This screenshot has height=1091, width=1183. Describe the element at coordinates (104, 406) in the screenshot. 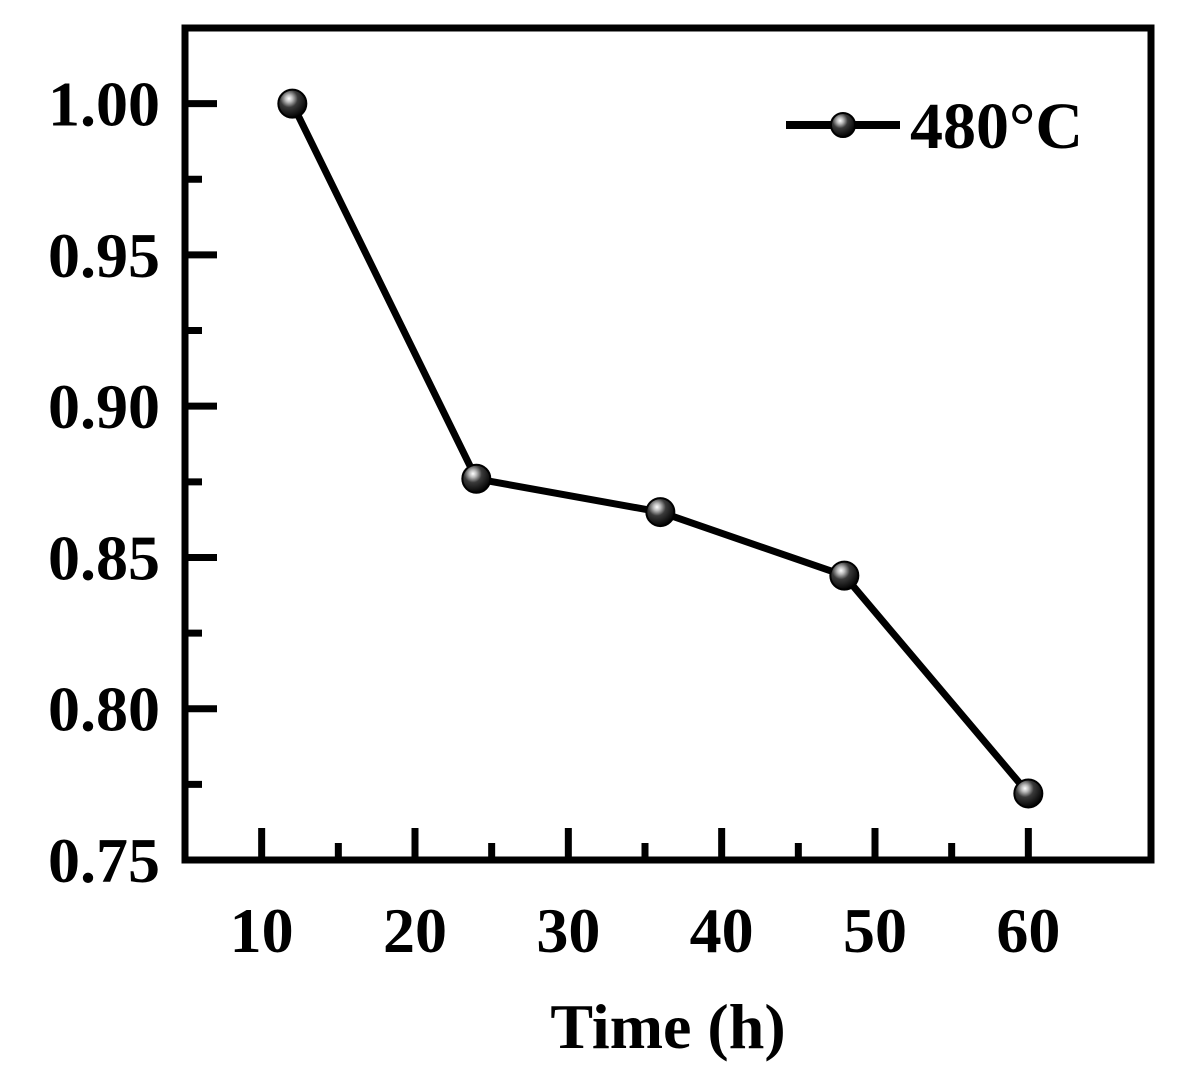

I see `y-tick-label: 0.90` at that location.